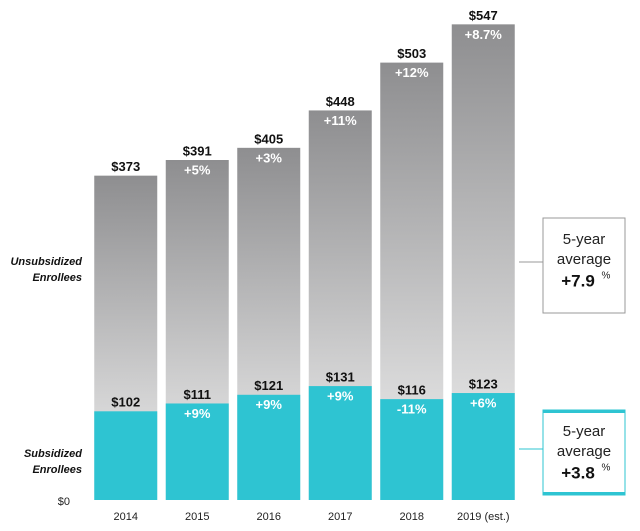 Image resolution: width=640 pixels, height=531 pixels. What do you see at coordinates (578, 472) in the screenshot?
I see `callout-value: +3.8` at bounding box center [578, 472].